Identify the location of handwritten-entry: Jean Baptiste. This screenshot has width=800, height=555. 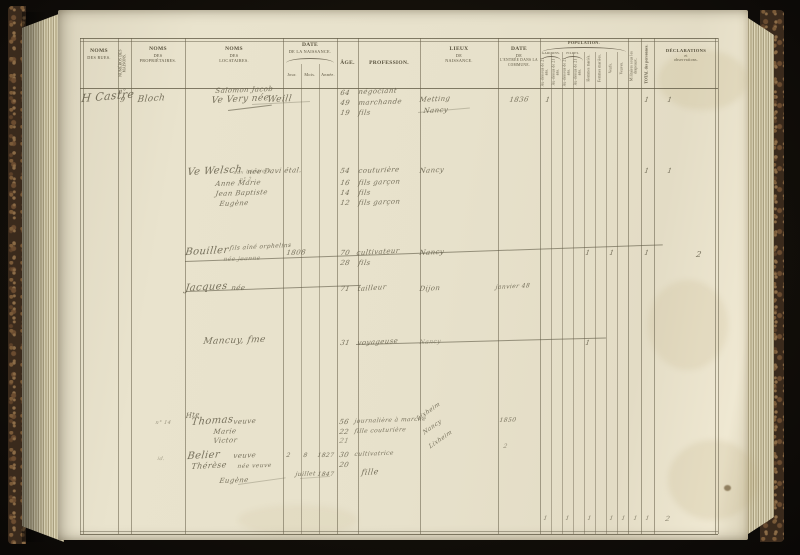
(241, 193).